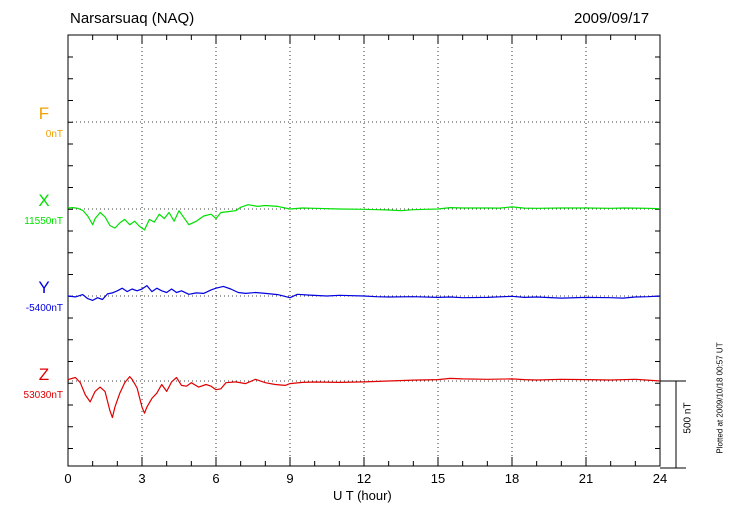 This screenshot has height=520, width=730. Describe the element at coordinates (362, 495) in the screenshot. I see `x-axis-label: U T (hour)` at that location.